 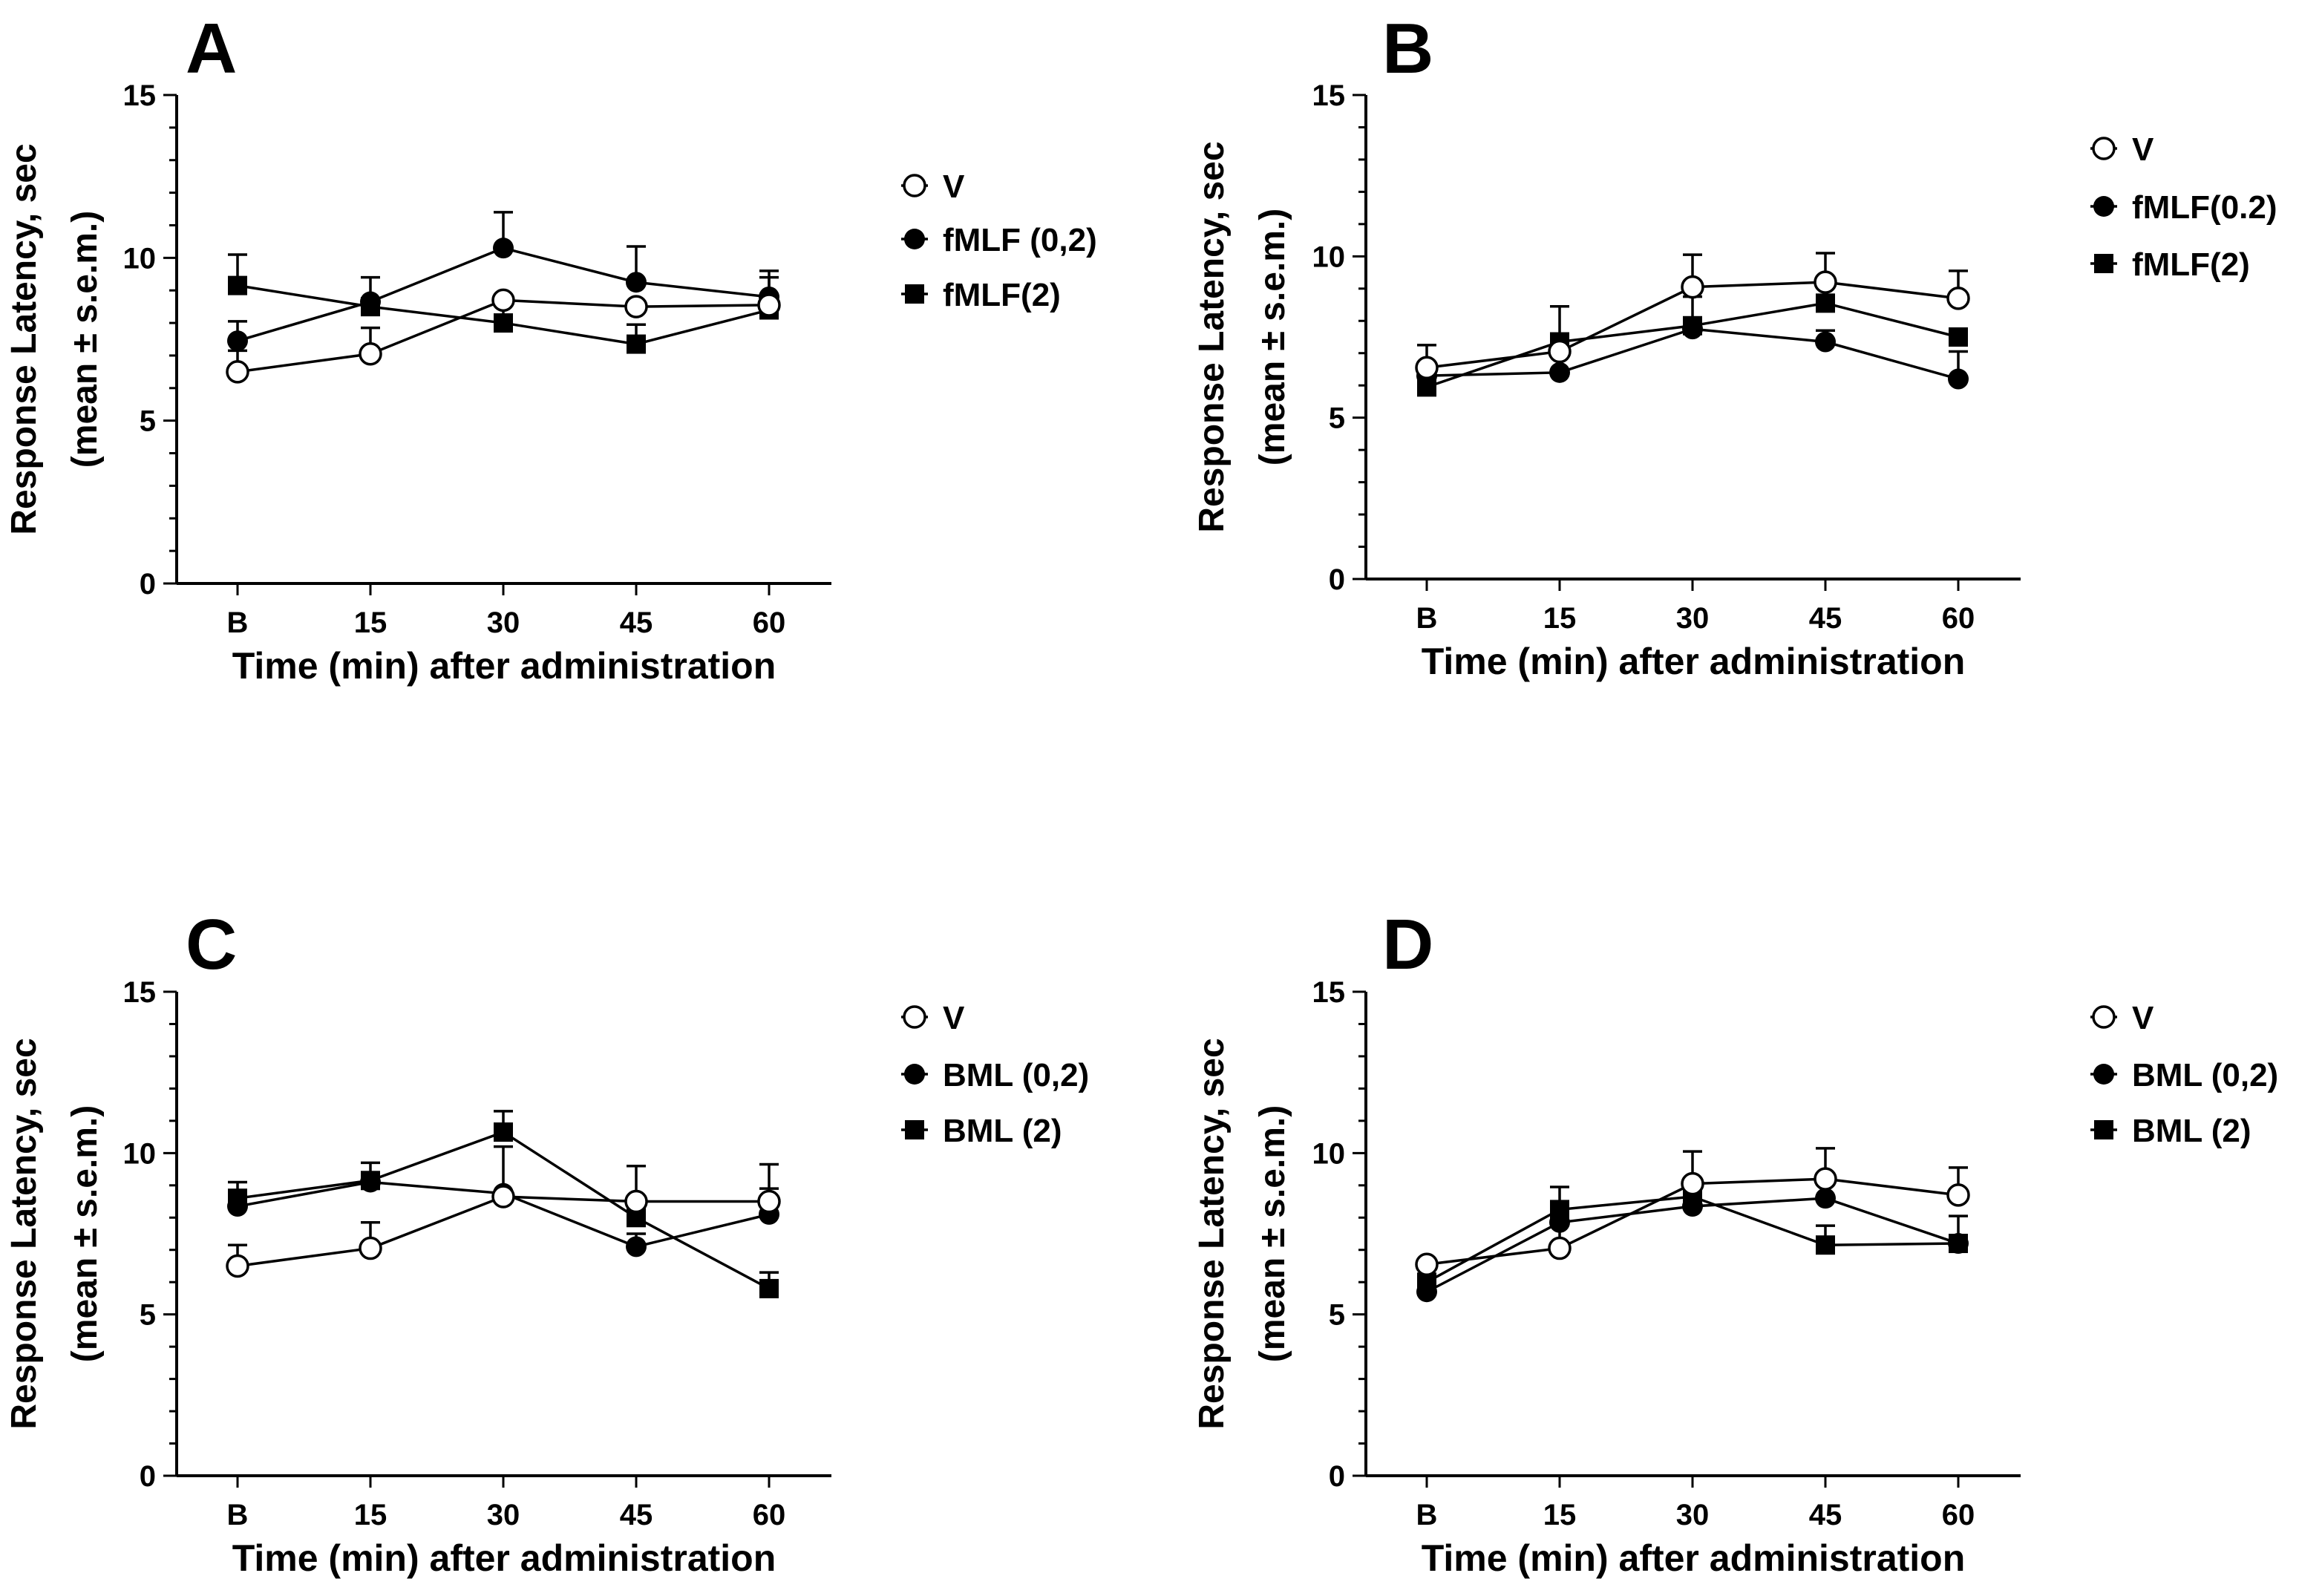 I want to click on panel-label: B, so click(x=1407, y=48).